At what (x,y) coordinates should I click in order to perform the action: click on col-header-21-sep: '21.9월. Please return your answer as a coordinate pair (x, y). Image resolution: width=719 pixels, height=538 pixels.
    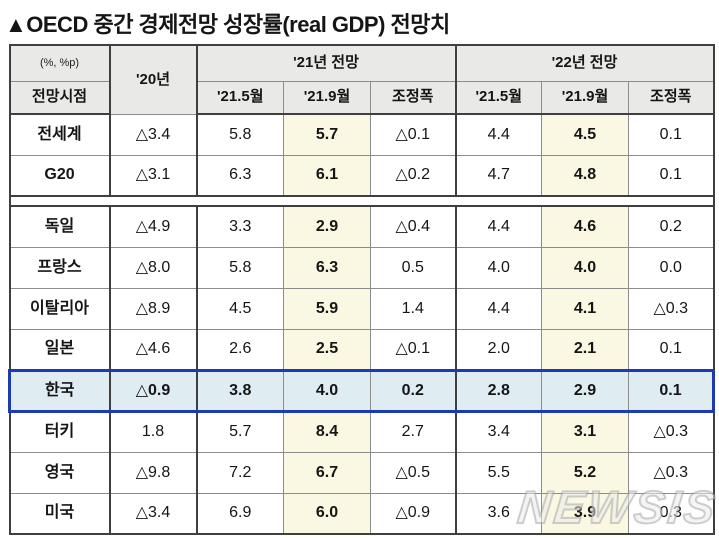
    Looking at the image, I should click on (327, 97).